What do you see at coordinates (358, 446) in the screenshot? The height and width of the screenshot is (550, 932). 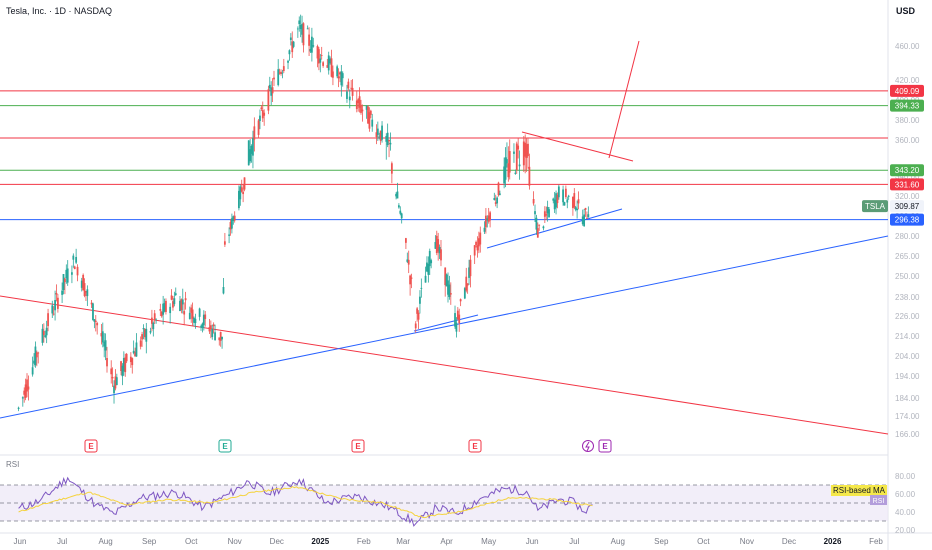 I see `earnings-marker-2: E` at bounding box center [358, 446].